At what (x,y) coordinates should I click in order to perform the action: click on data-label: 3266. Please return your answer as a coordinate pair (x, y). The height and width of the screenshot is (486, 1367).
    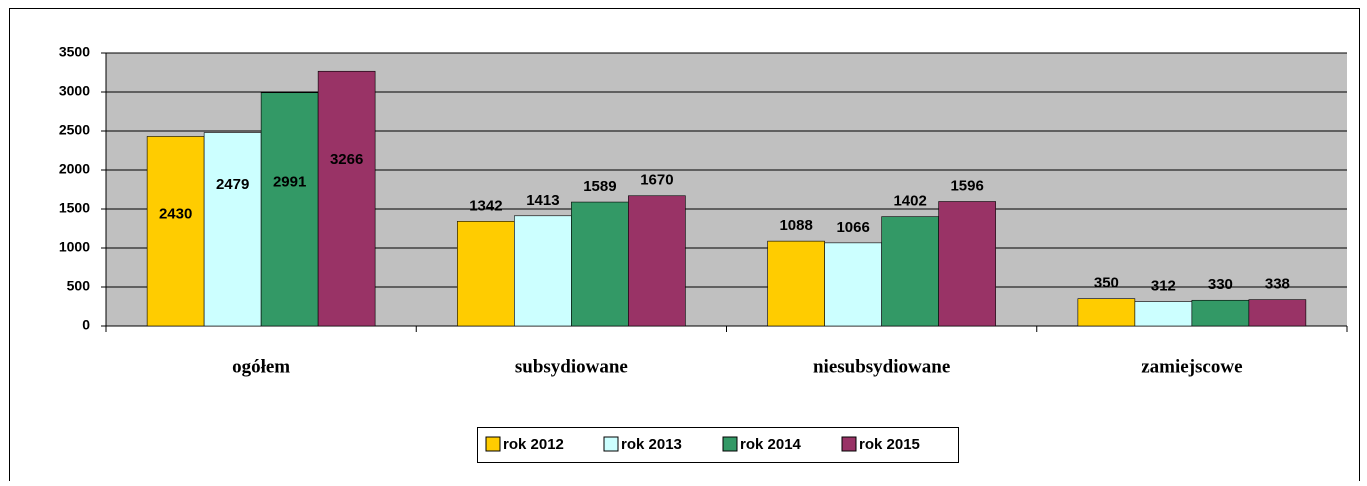
    Looking at the image, I should click on (346, 159).